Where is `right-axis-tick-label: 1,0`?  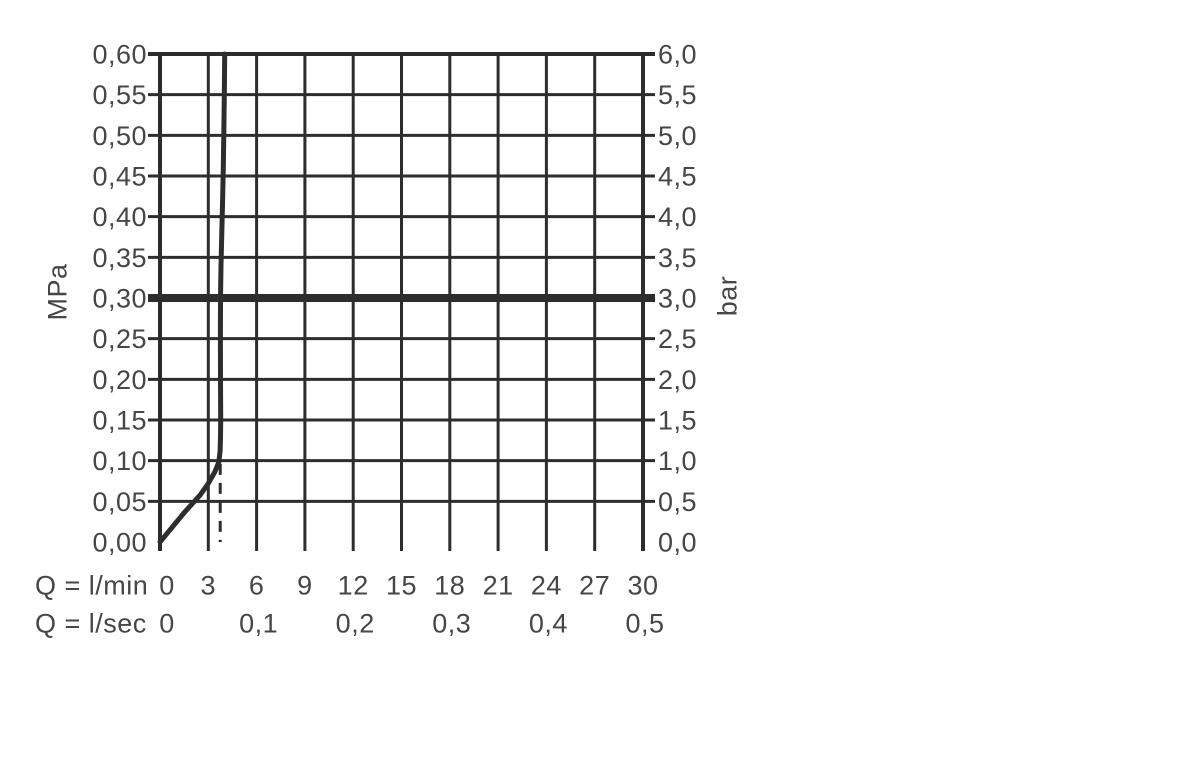 right-axis-tick-label: 1,0 is located at coordinates (677, 461).